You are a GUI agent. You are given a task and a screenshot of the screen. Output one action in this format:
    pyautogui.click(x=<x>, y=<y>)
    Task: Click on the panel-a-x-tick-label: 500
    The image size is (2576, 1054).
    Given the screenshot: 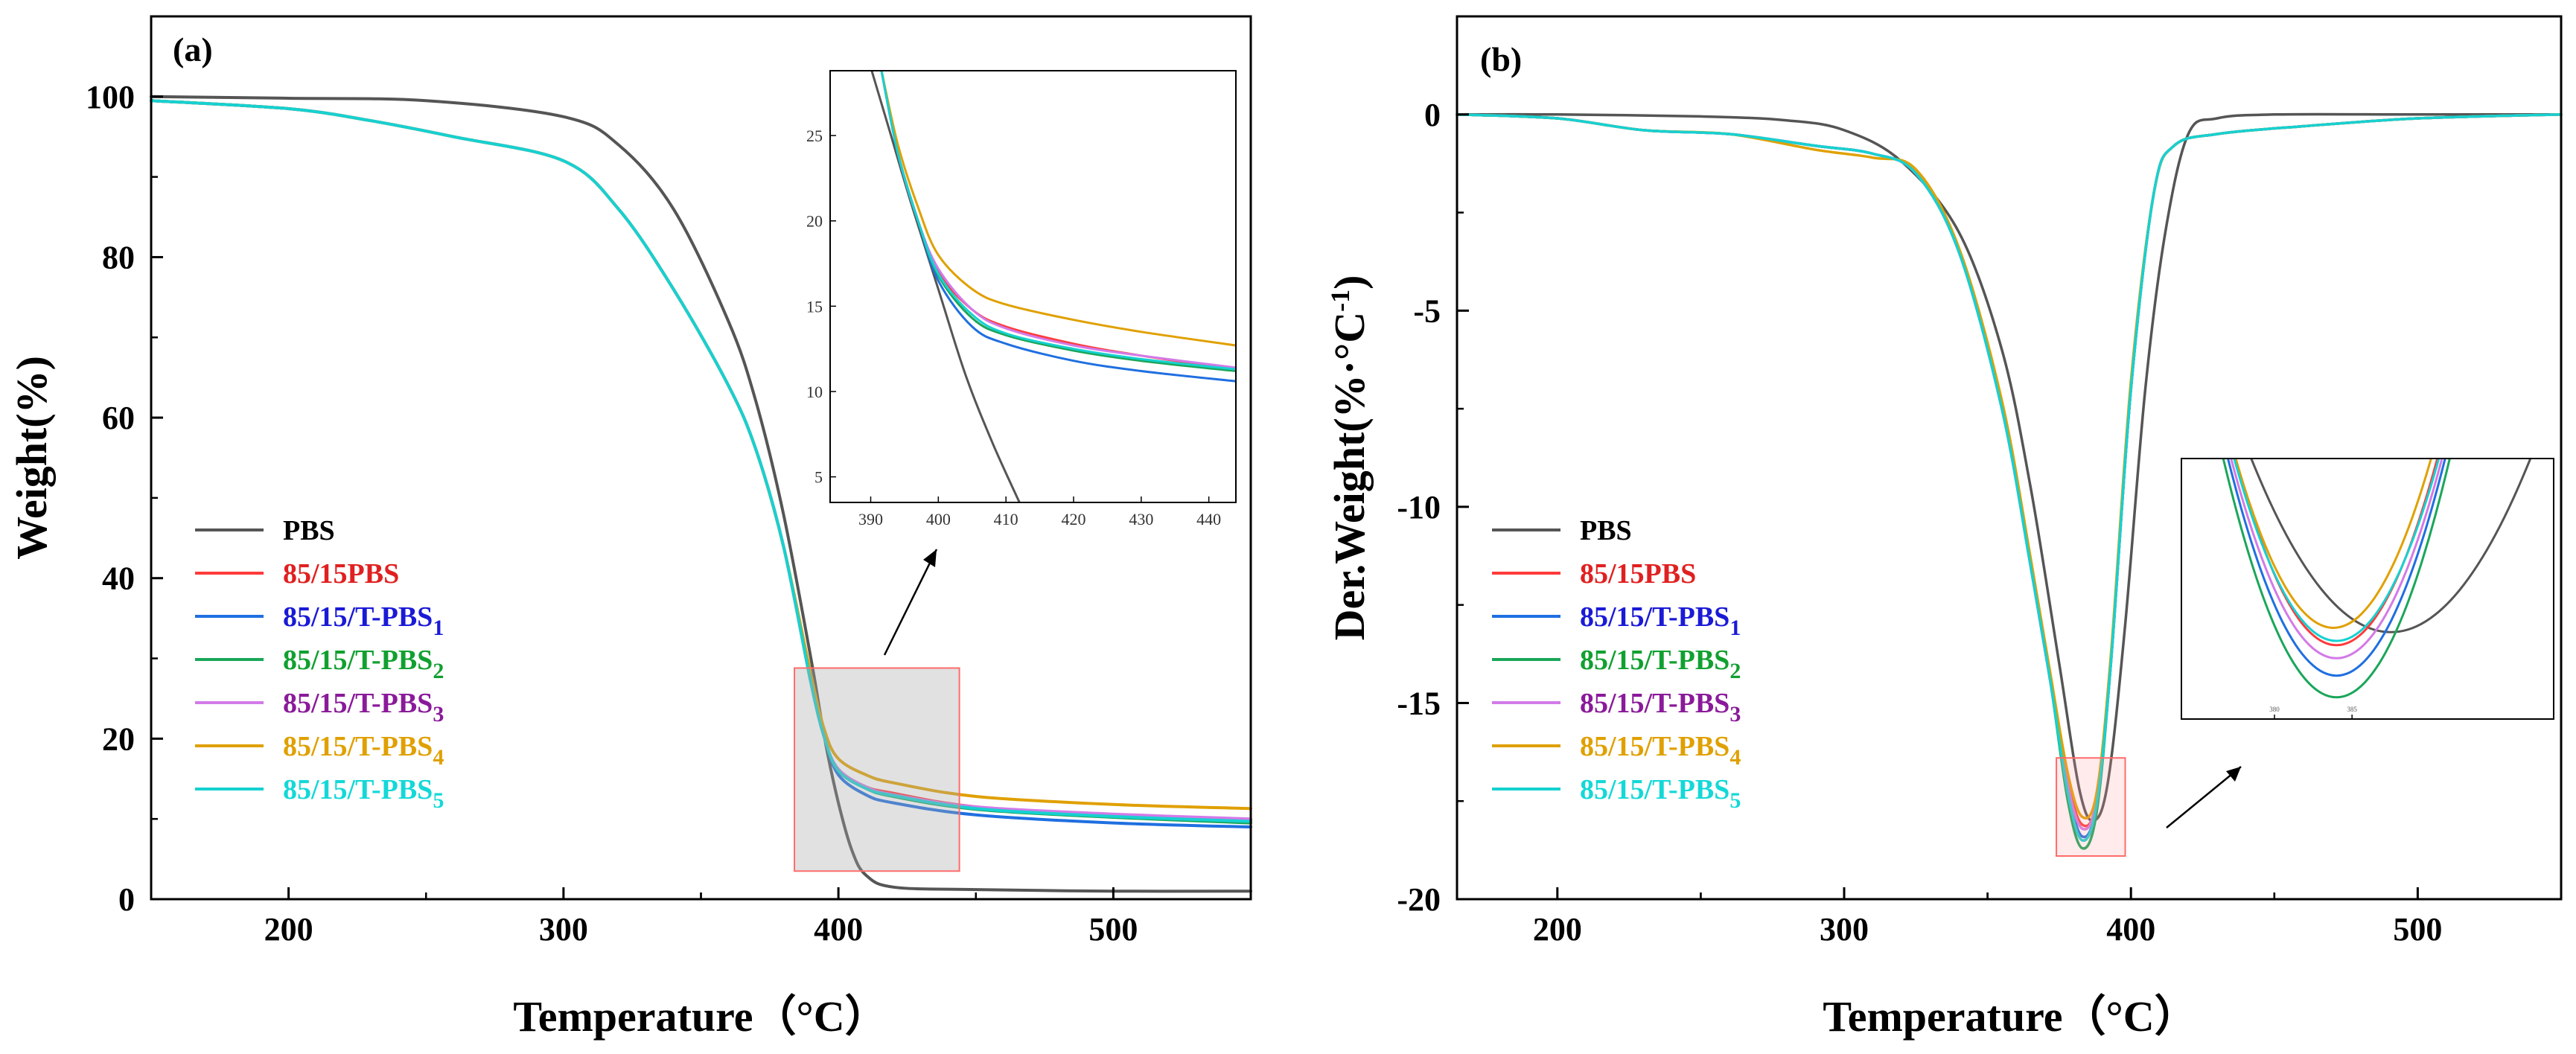 What is the action you would take?
    pyautogui.click(x=1113, y=930)
    